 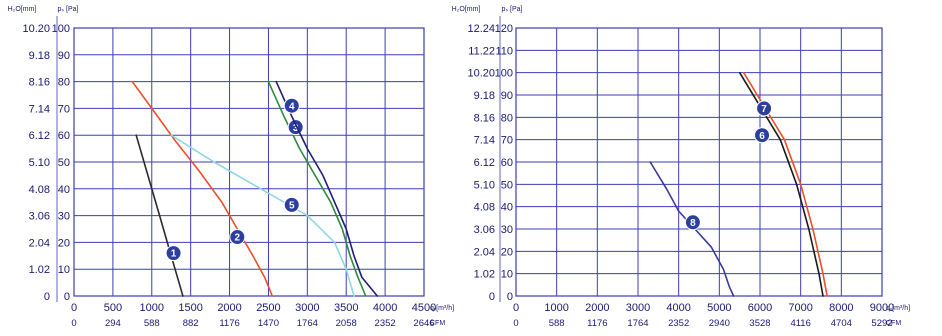 What do you see at coordinates (719, 323) in the screenshot?
I see `x-tick-cfm: 2940` at bounding box center [719, 323].